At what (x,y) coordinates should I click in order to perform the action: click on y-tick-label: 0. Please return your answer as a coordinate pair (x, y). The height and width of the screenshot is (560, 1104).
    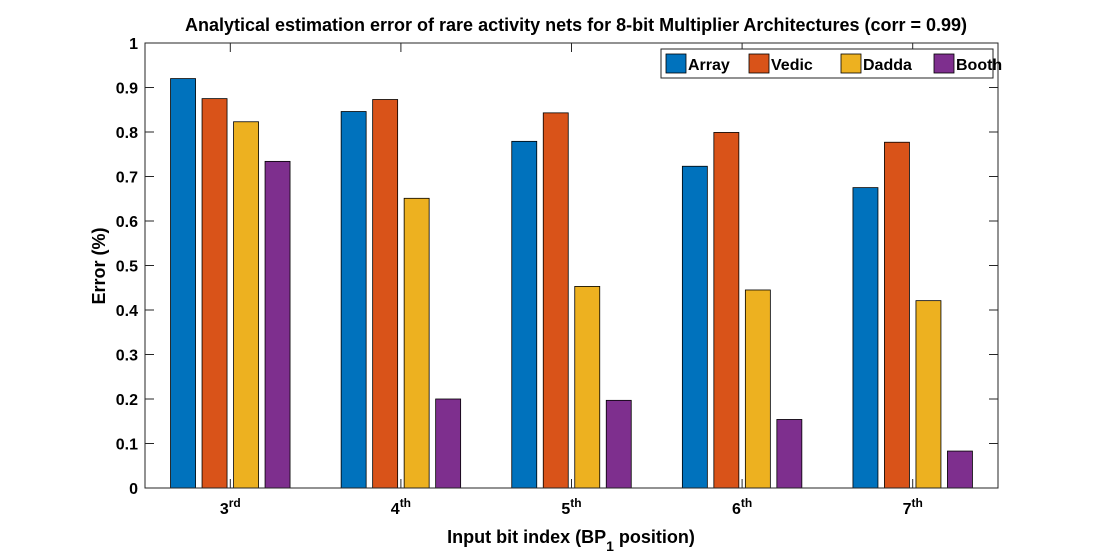
    Looking at the image, I should click on (133, 489).